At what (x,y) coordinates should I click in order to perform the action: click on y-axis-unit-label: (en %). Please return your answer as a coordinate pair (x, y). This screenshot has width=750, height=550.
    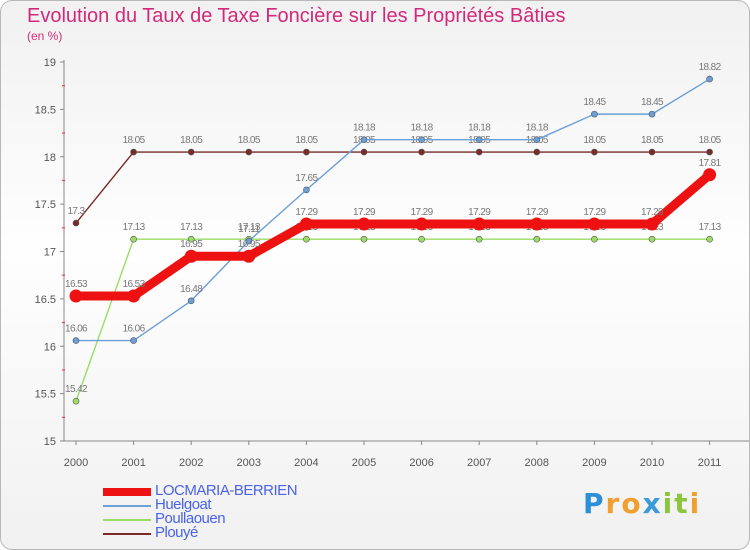
    Looking at the image, I should click on (45, 36).